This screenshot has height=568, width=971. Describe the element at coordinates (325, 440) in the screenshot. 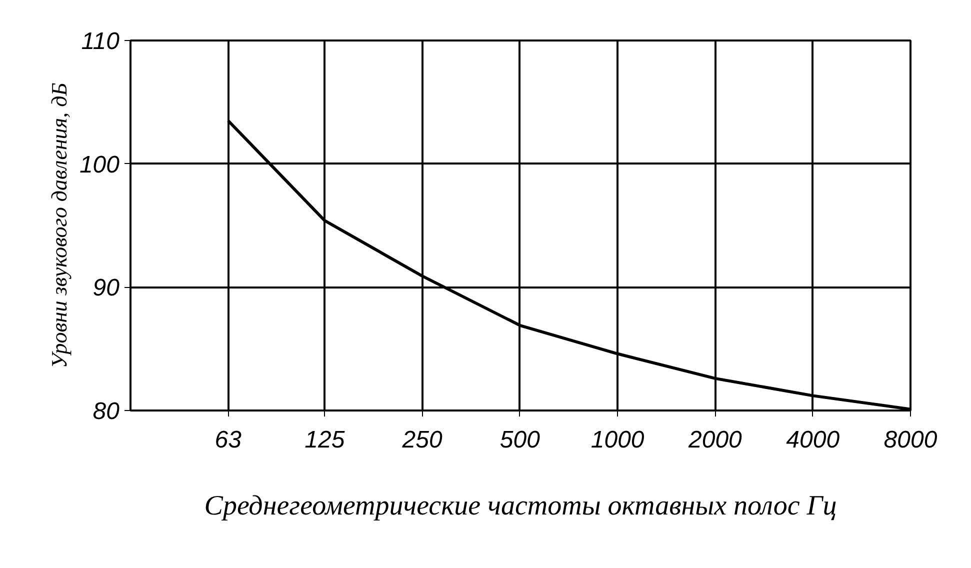

I see `x-tick-label: 125` at that location.